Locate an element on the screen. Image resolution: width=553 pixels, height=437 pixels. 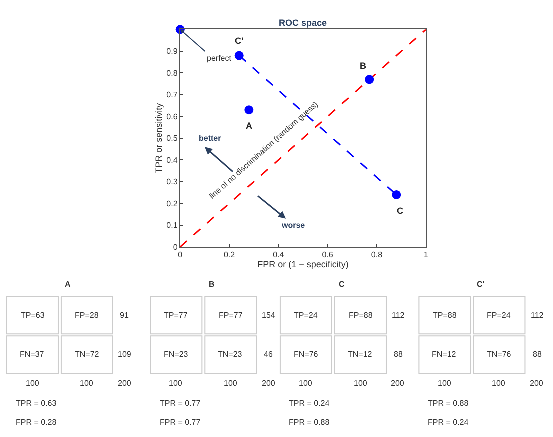
text: TP=88 is located at coordinates (445, 315).